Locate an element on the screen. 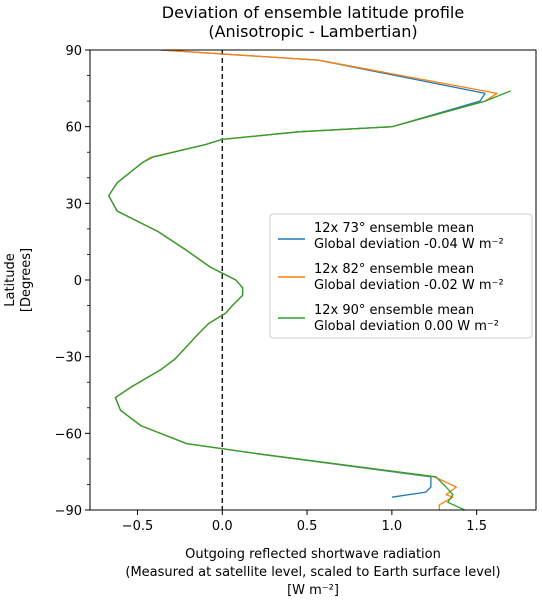  x-tick-label: −0.5 is located at coordinates (138, 526).